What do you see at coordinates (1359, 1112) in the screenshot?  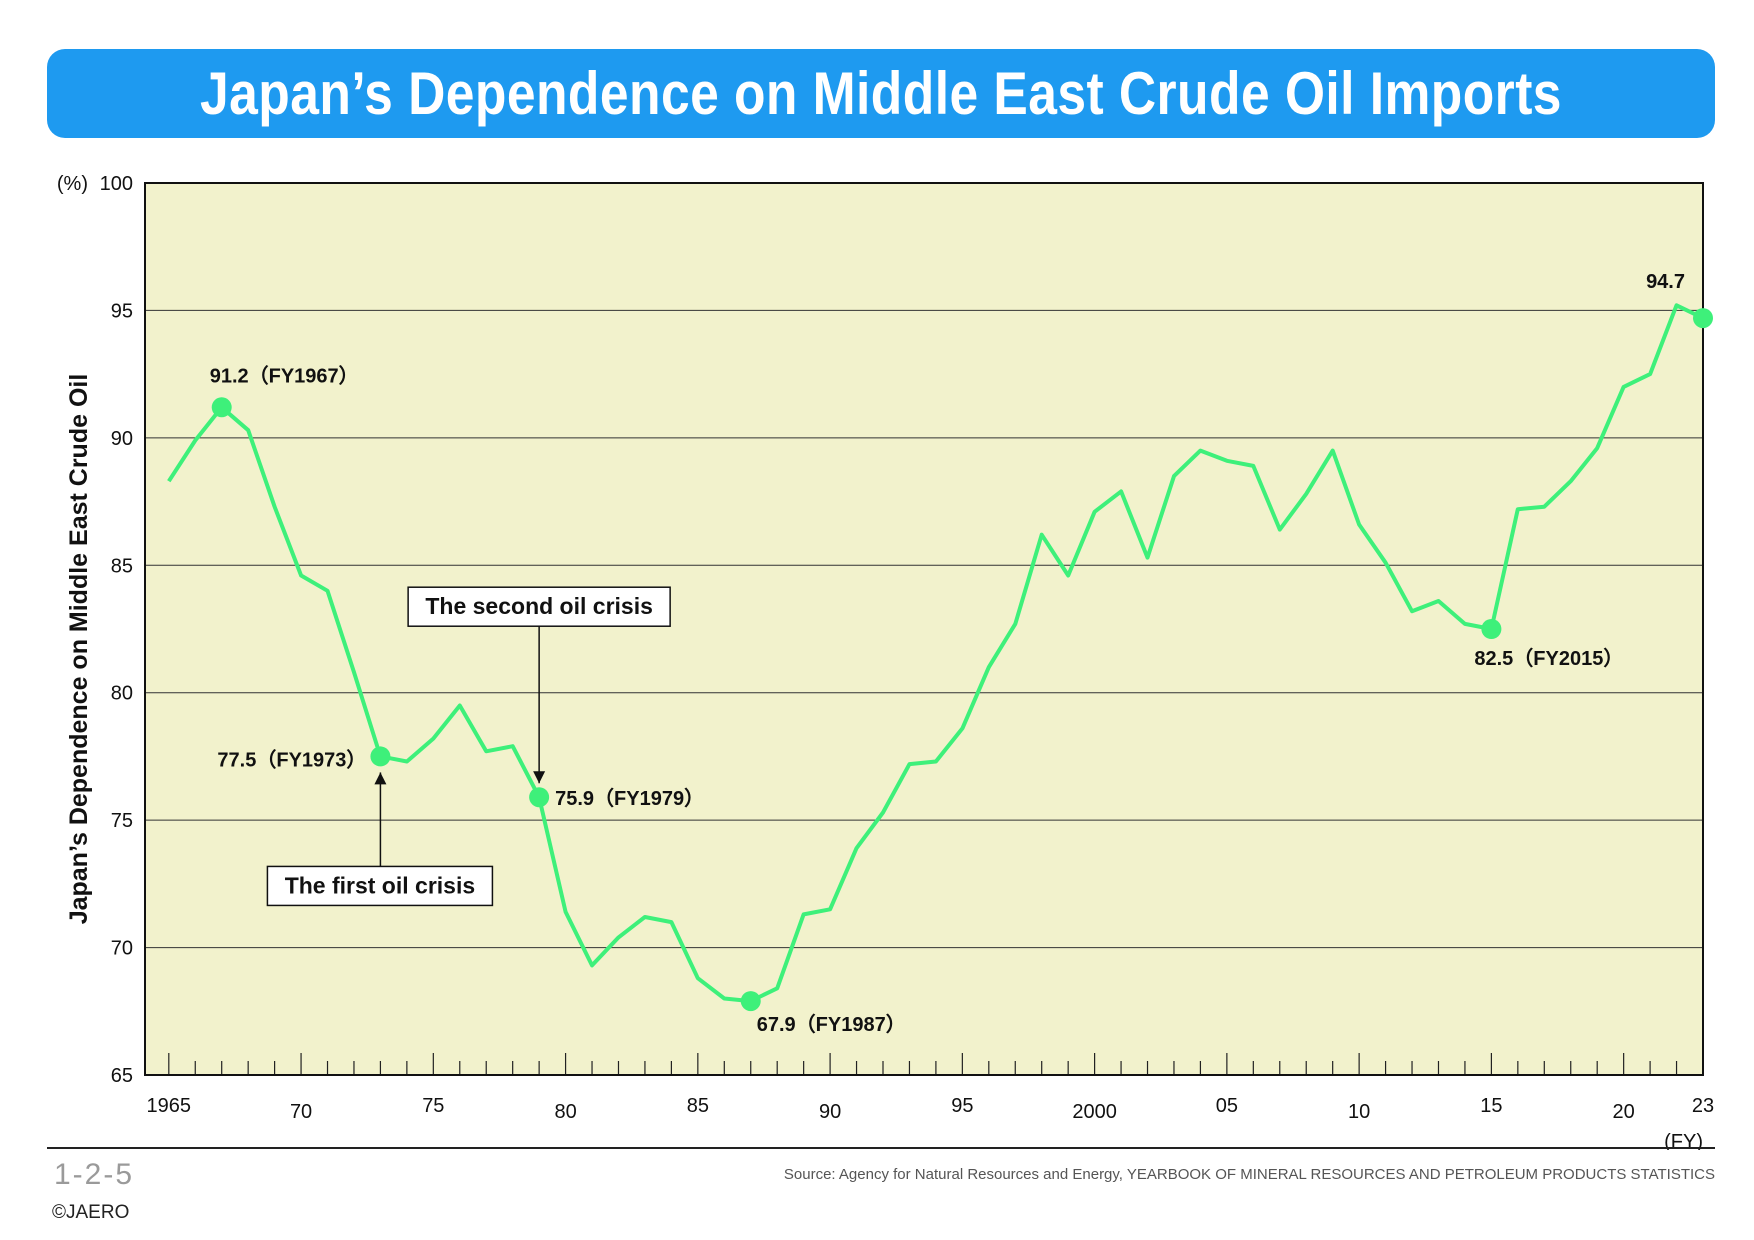 I see `x-tick-label: 10` at bounding box center [1359, 1112].